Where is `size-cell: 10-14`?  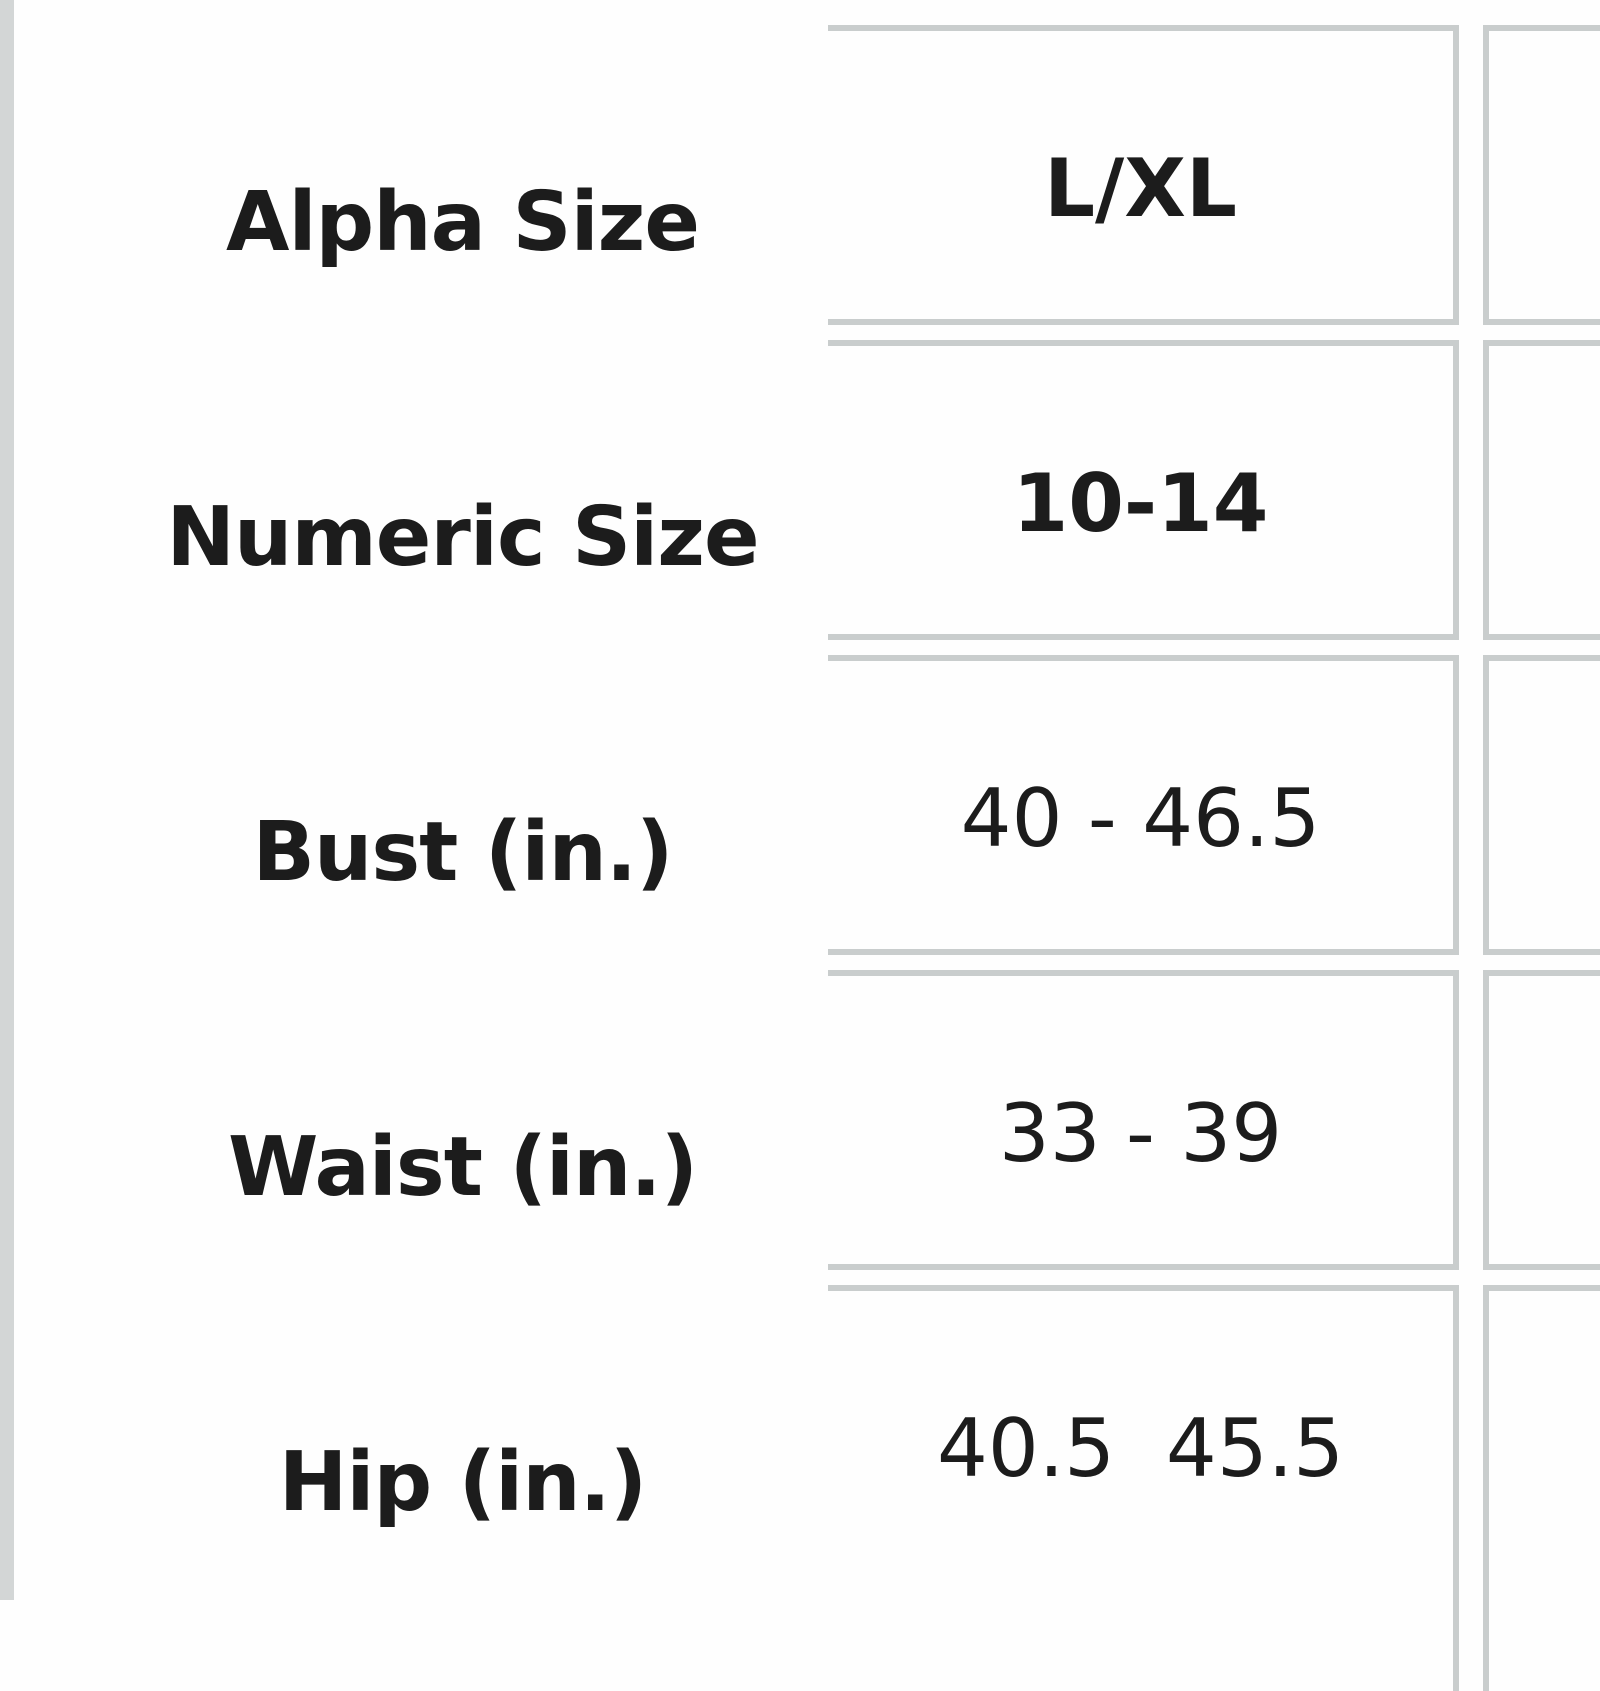
size-cell: 10-14 is located at coordinates (1143, 490).